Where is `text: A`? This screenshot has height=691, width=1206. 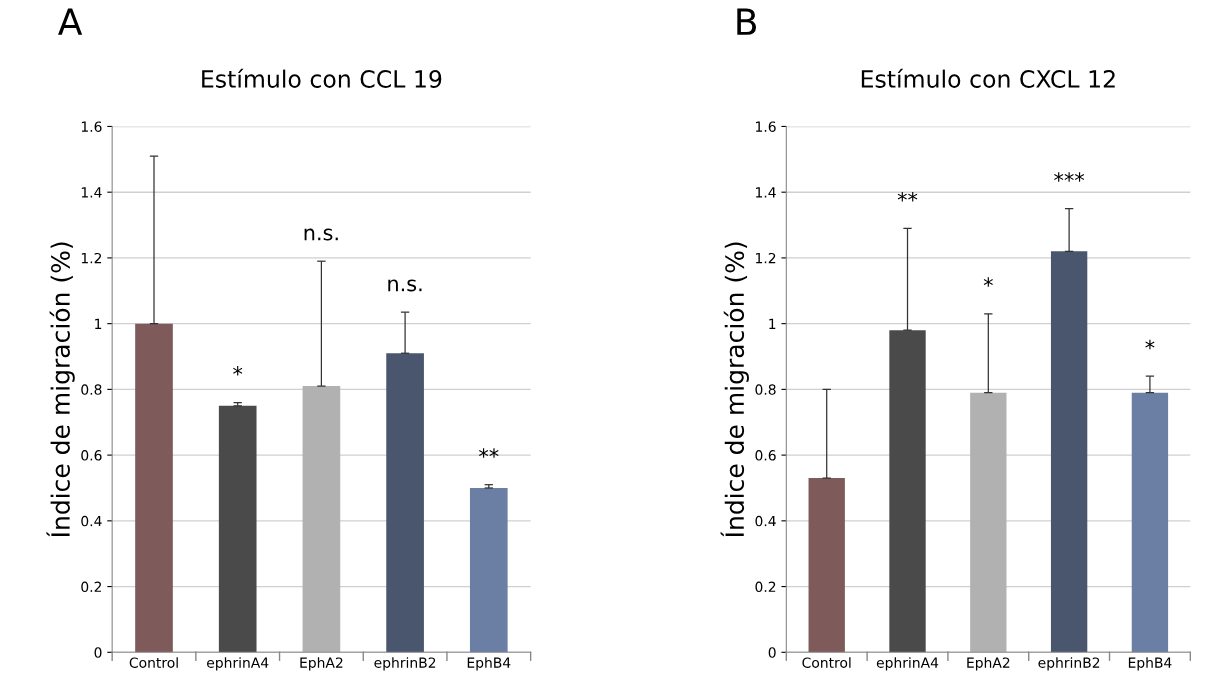
text: A is located at coordinates (70, 21).